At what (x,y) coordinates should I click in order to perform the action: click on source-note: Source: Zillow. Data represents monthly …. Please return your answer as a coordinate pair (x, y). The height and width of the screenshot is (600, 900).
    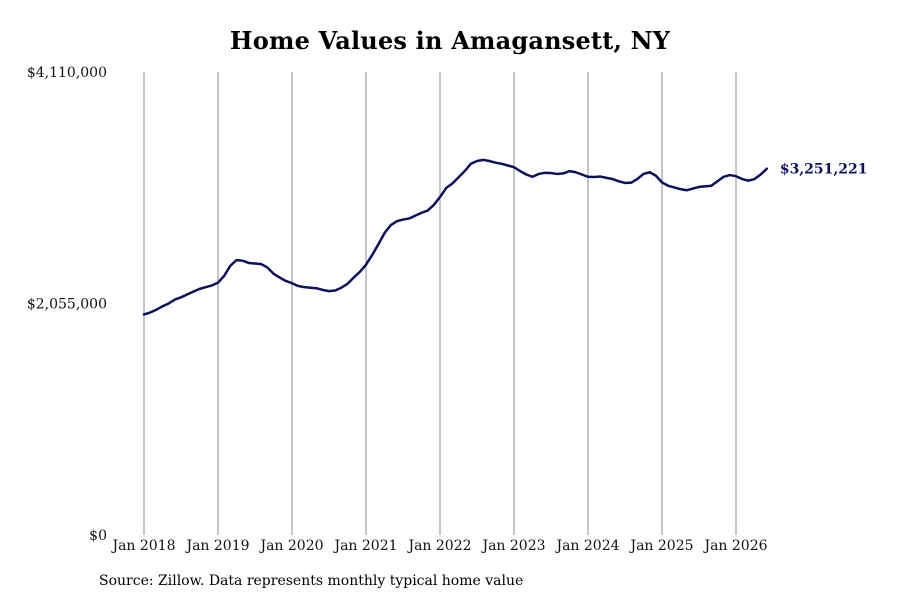
    Looking at the image, I should click on (311, 581).